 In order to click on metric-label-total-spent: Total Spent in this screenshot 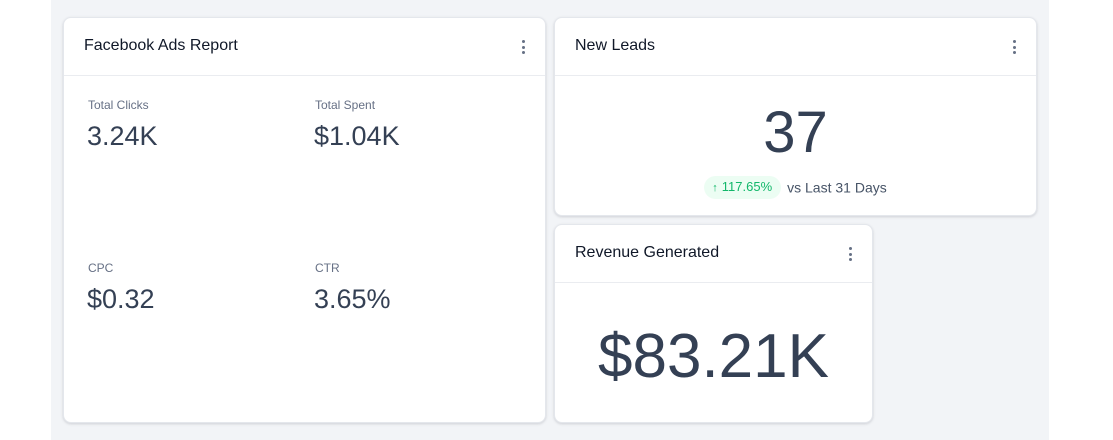, I will do `click(345, 105)`.